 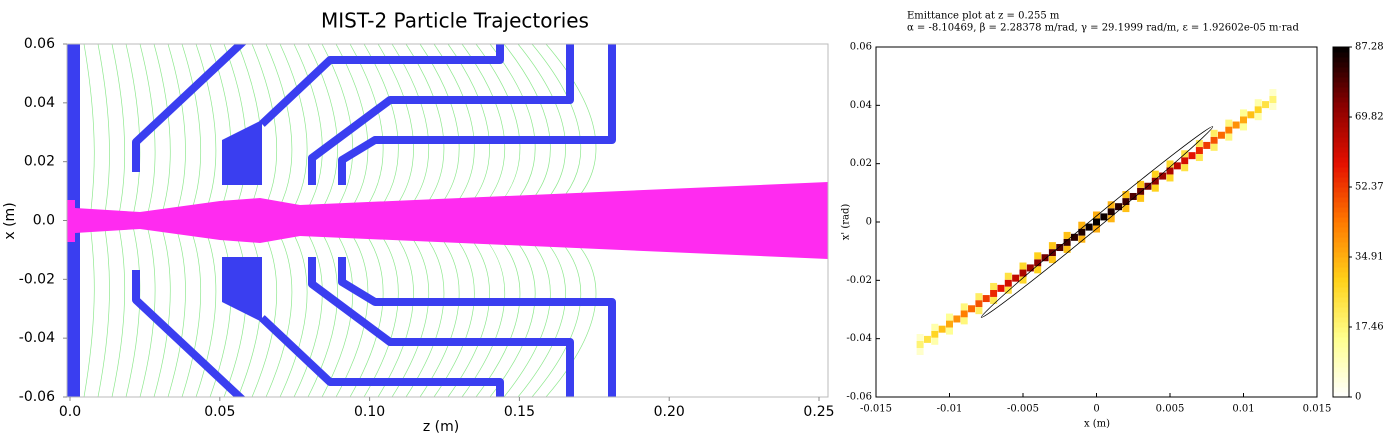 I want to click on y-tick-label: -0.02, so click(x=37, y=279).